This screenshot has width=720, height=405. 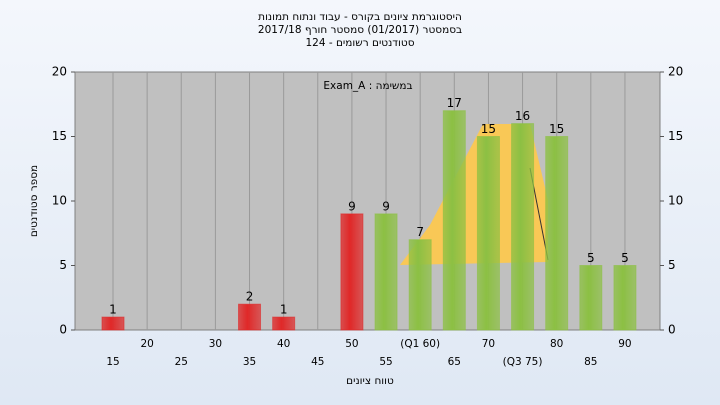 I want to click on chart-subtitle: בסמסטר (01/2017) סמסטר חורף 2017/18, so click(x=360, y=30).